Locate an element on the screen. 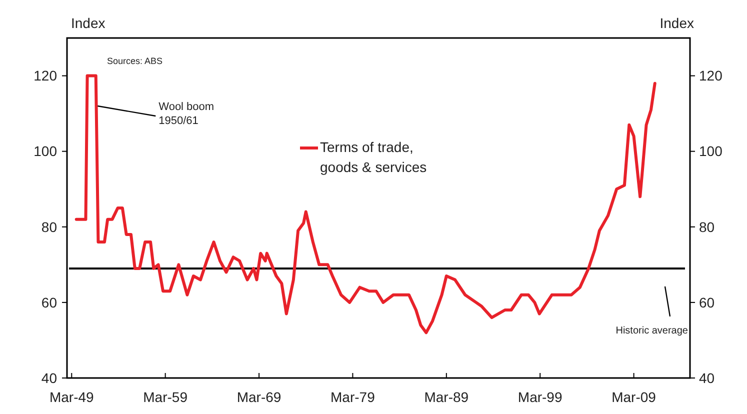 The image size is (747, 414). y-axis-title: Index is located at coordinates (88, 23).